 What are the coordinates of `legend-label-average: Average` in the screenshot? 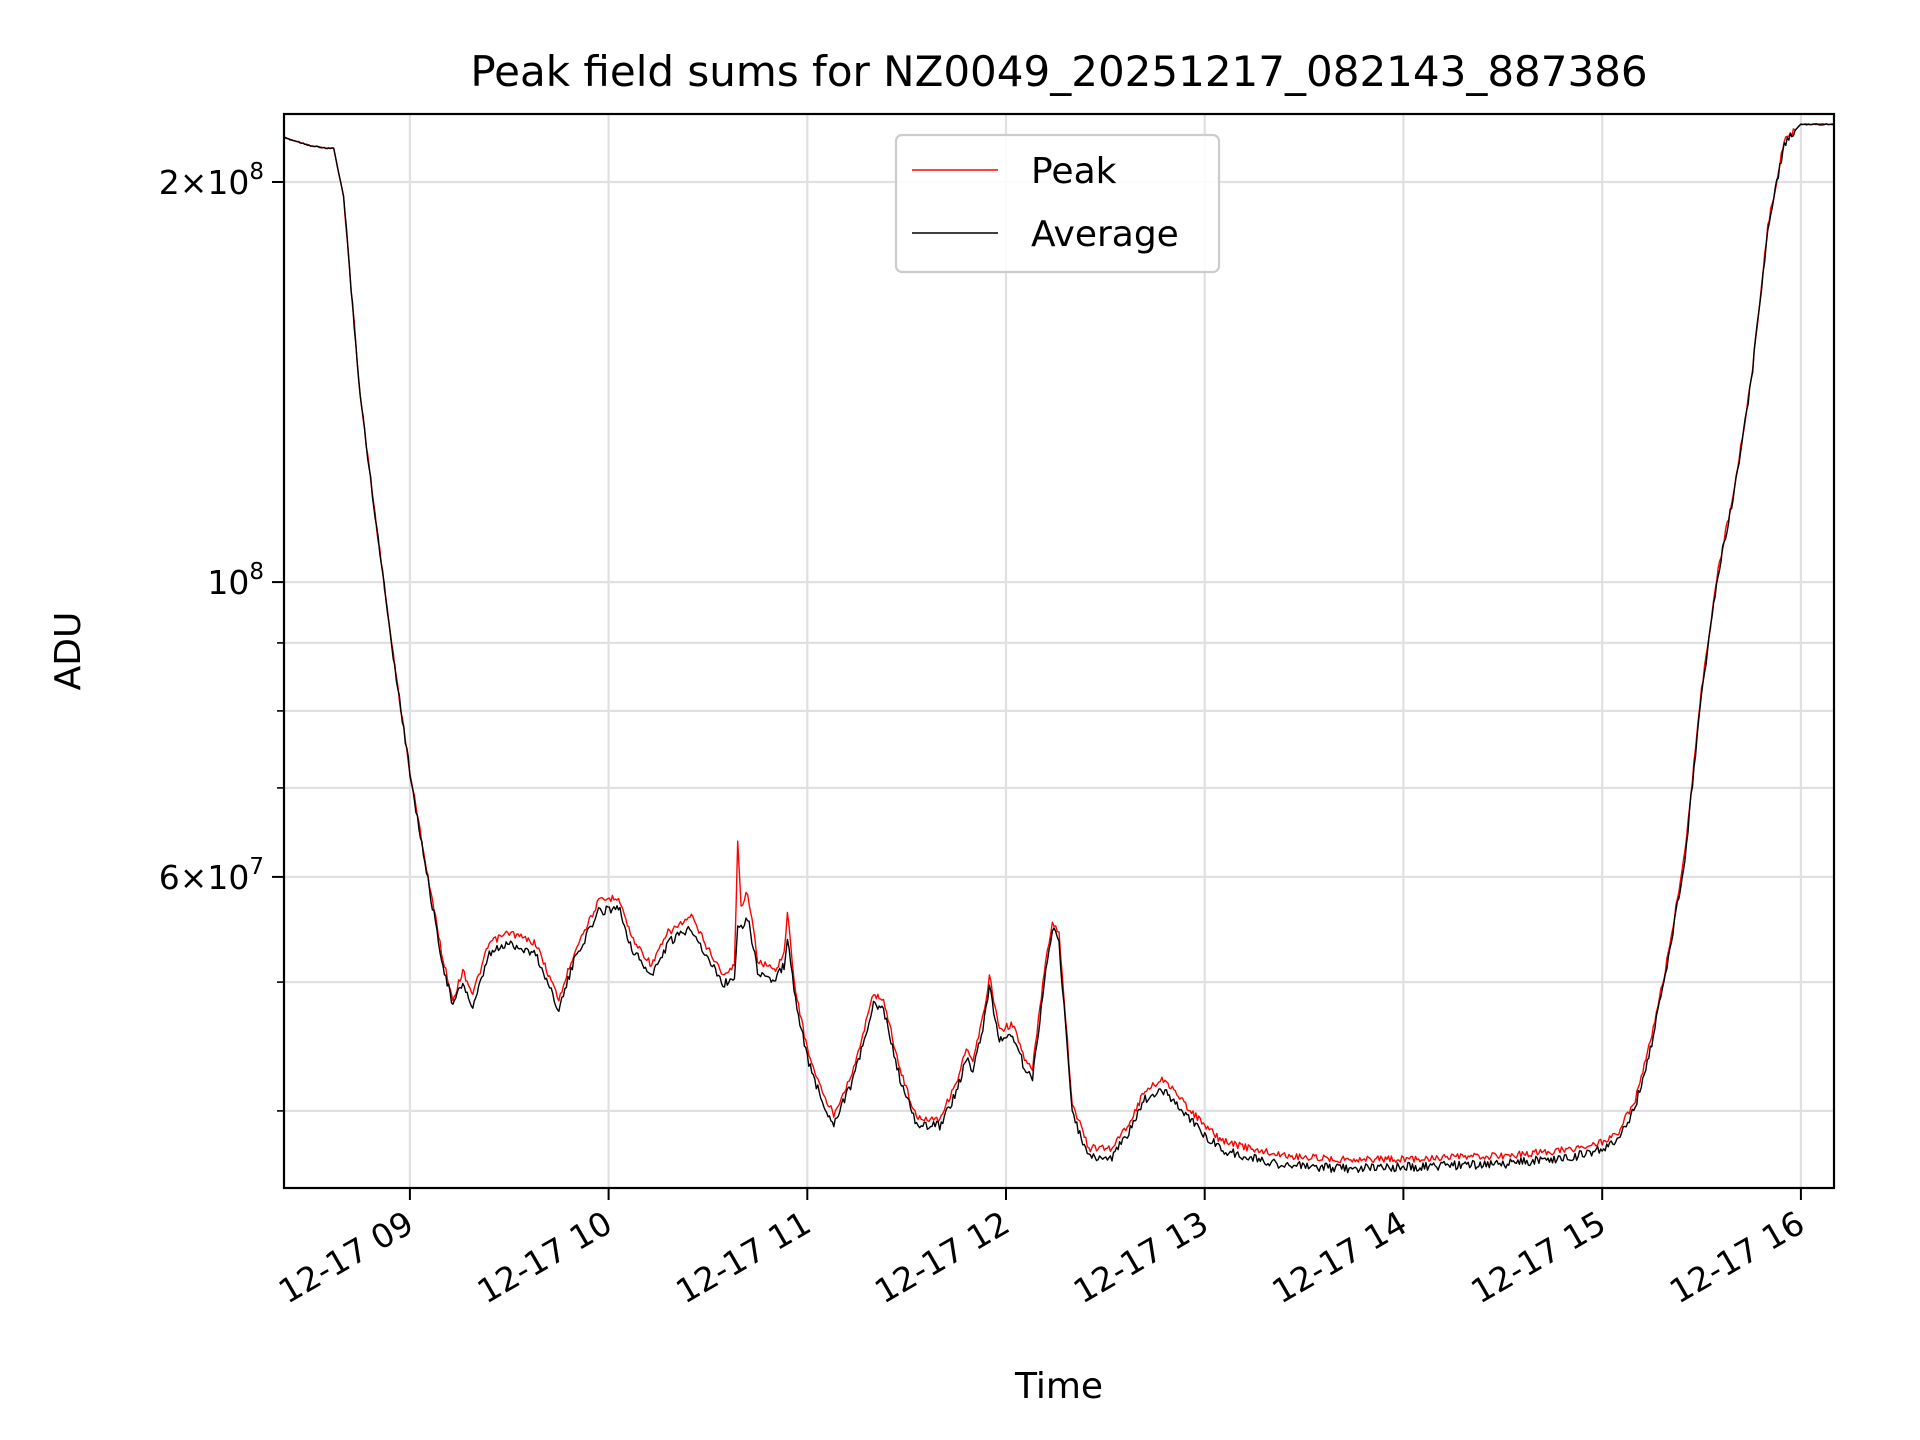 It's located at (1105, 234).